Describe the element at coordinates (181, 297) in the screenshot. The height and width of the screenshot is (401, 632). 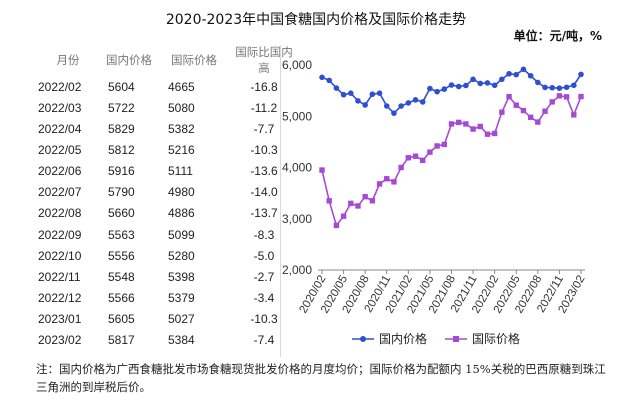
I see `table-cell: 5379` at that location.